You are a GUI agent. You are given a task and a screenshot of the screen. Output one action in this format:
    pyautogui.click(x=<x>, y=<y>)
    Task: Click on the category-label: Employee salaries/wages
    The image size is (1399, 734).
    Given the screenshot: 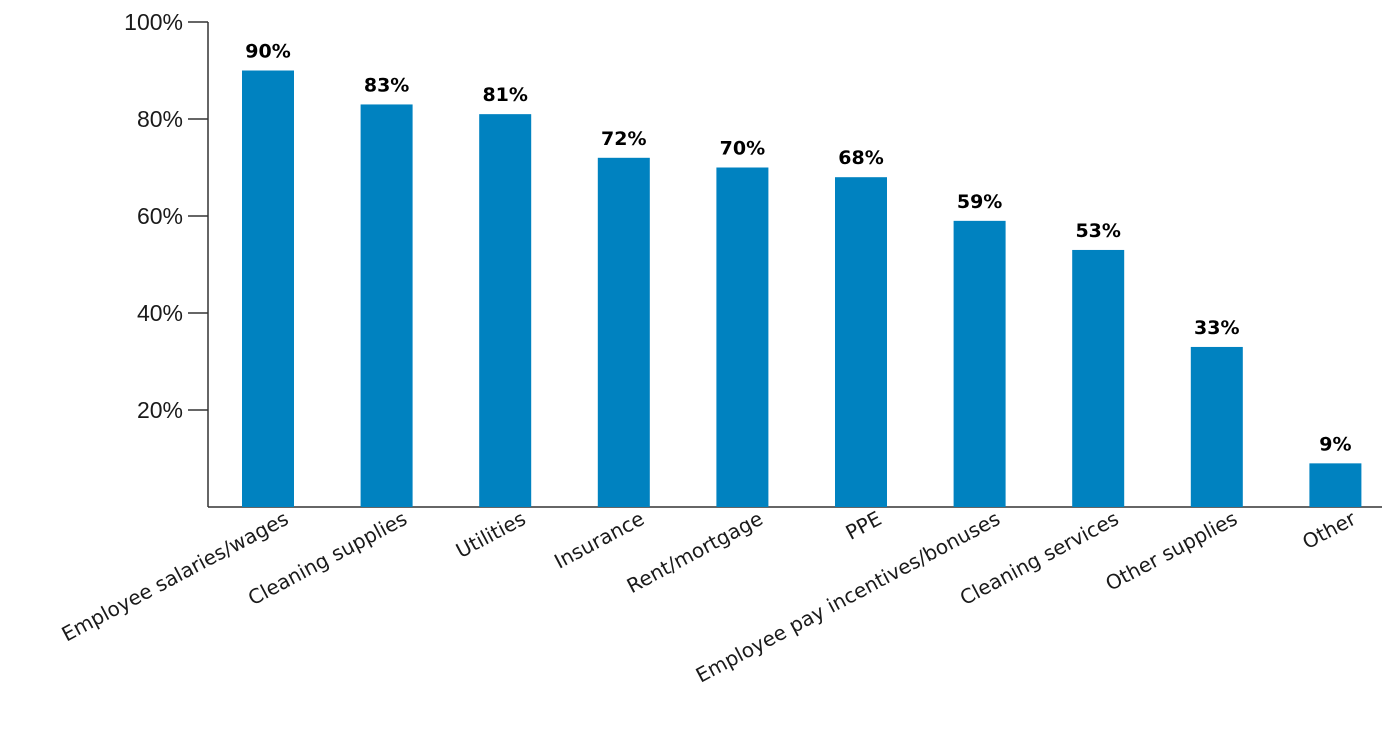 What is the action you would take?
    pyautogui.click(x=175, y=576)
    